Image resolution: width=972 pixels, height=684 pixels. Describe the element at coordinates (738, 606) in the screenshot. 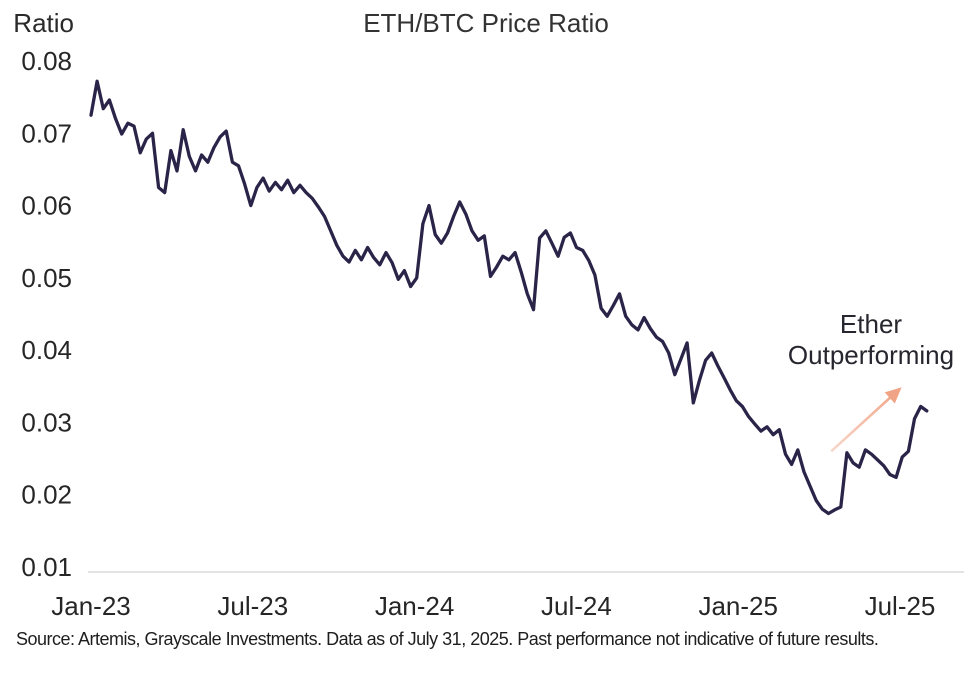

I see `x-tick-label: Jan-25` at that location.